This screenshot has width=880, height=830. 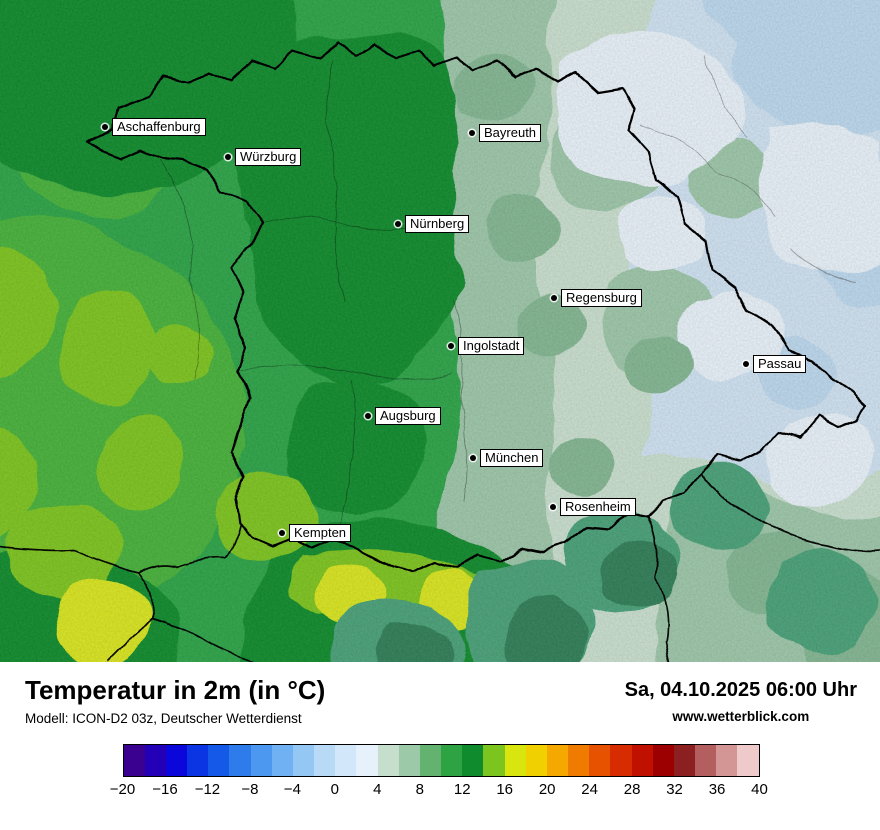 I want to click on legend-tick-label: 20, so click(x=547, y=789).